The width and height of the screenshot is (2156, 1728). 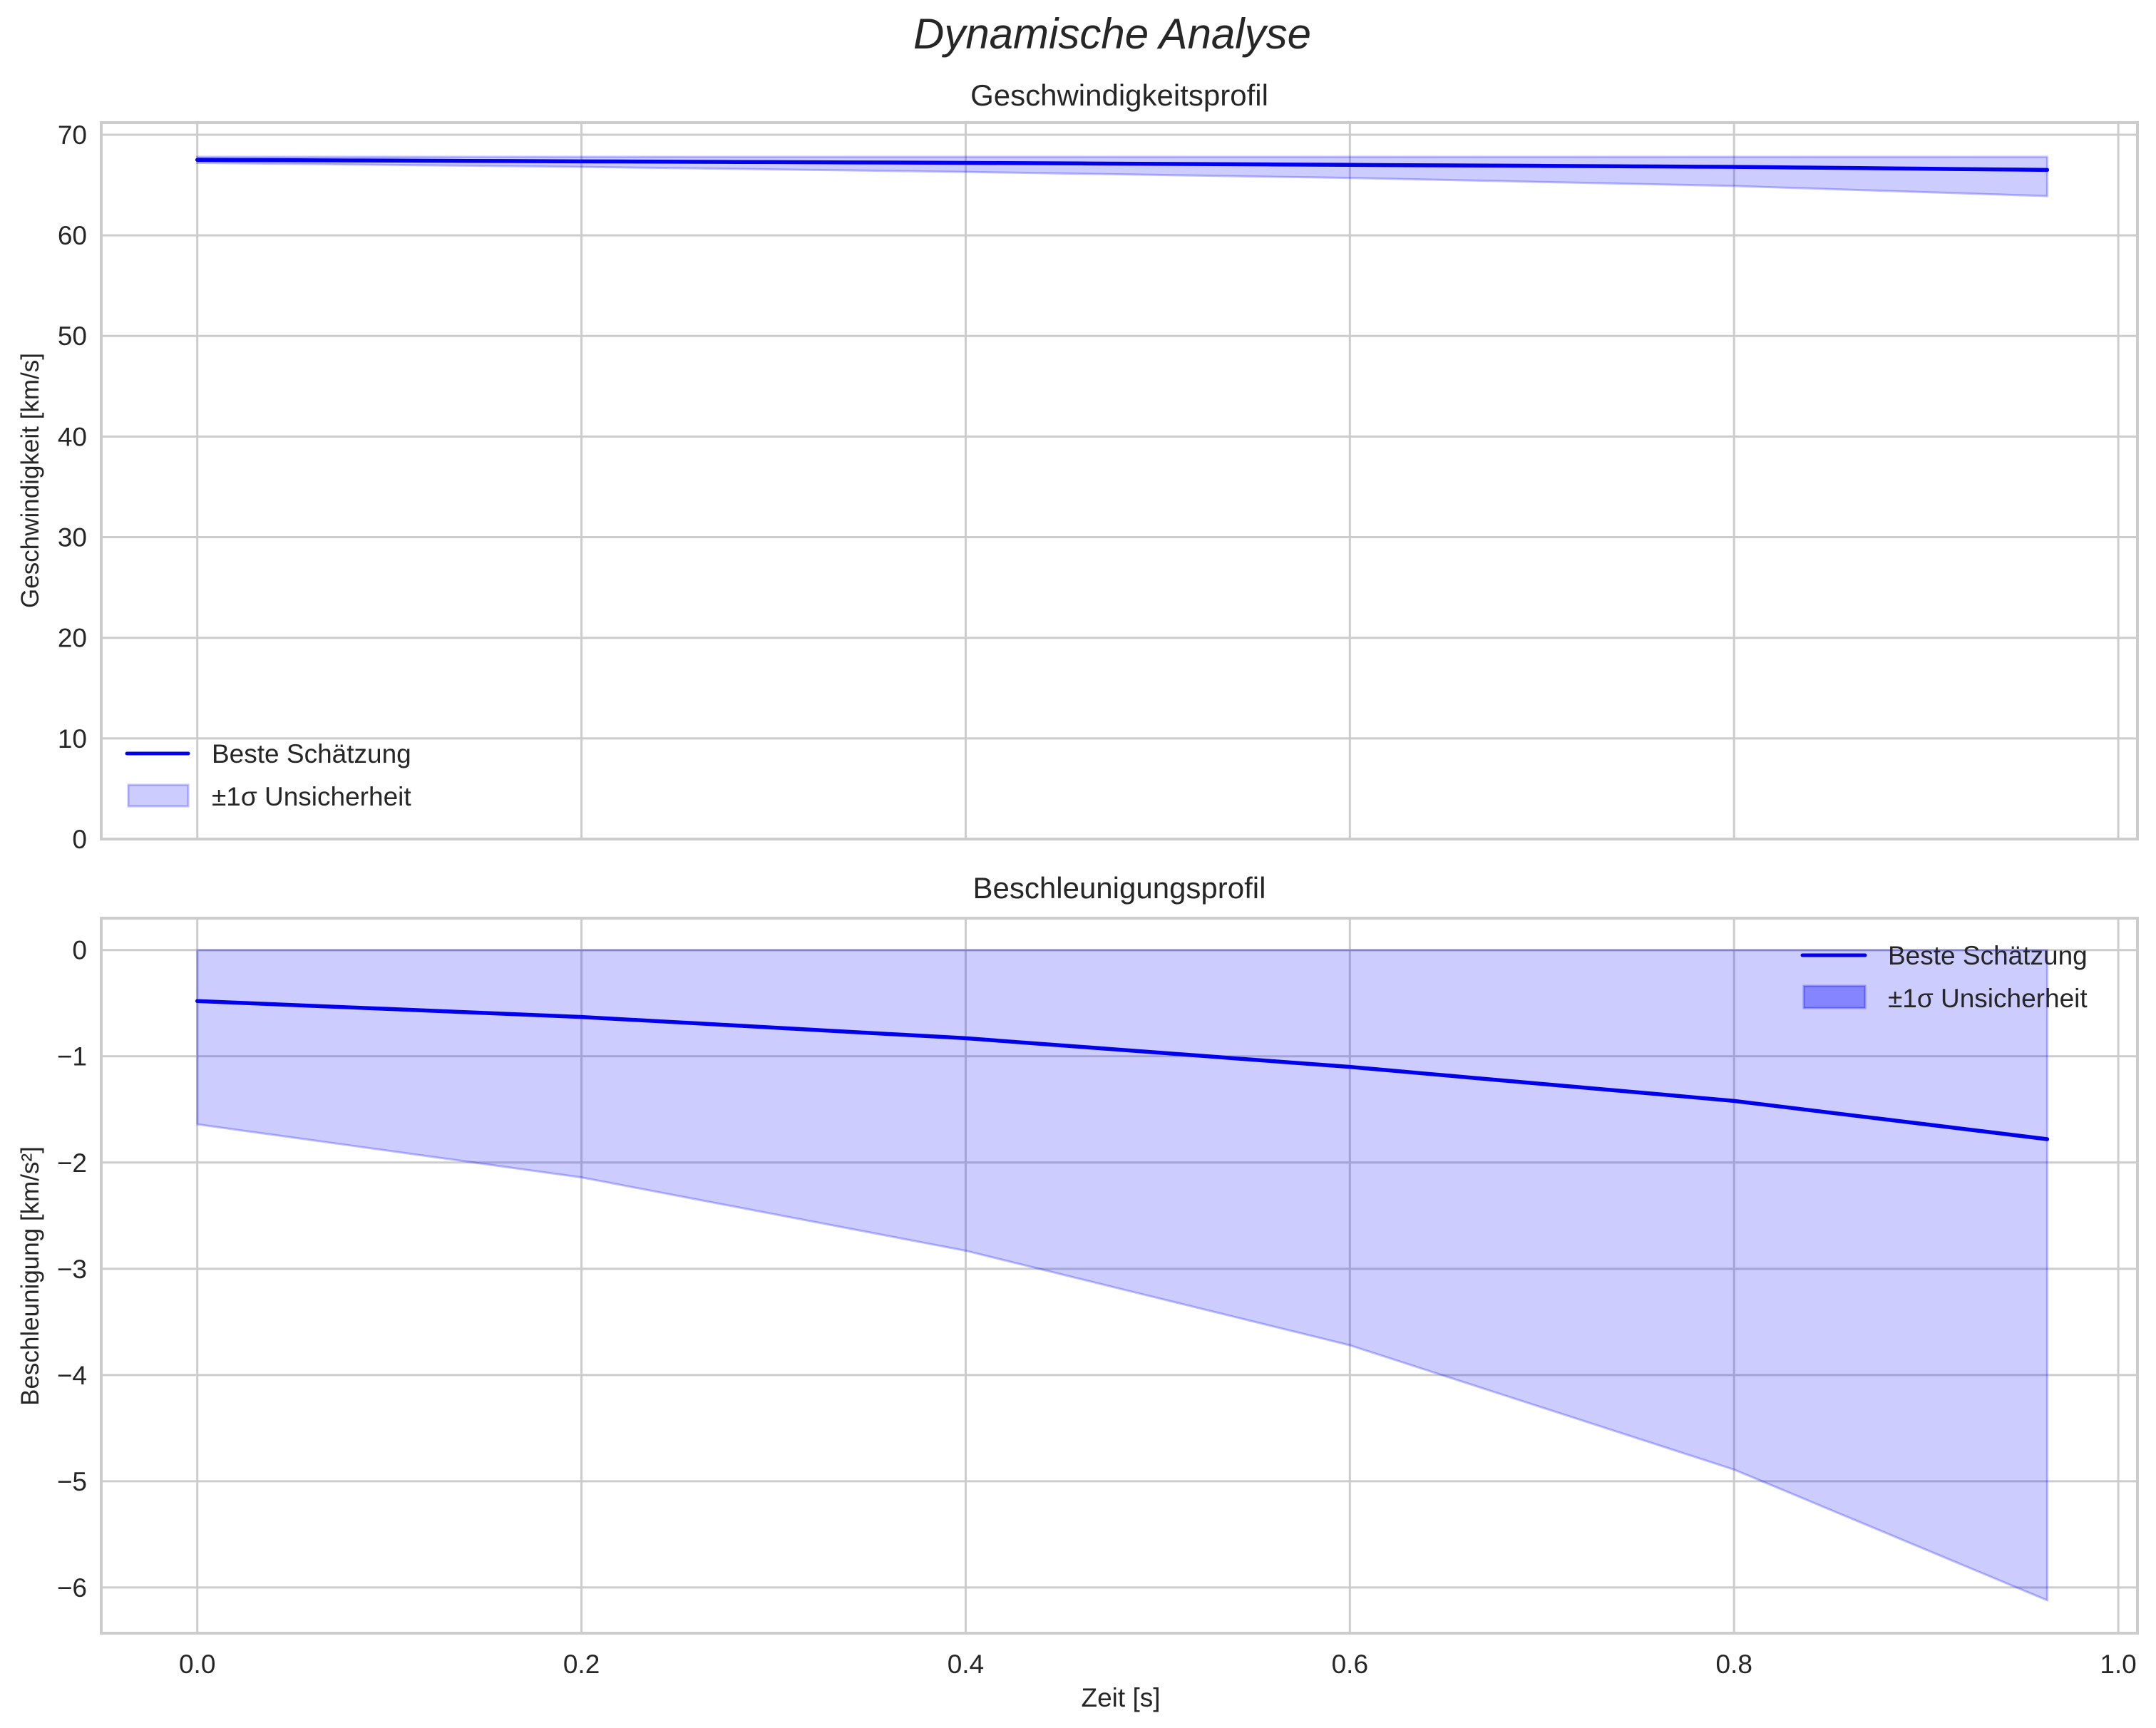 I want to click on acceleration-y-ticks: 0 −1 −2 −3 −4 −5 −6, so click(x=72, y=1269).